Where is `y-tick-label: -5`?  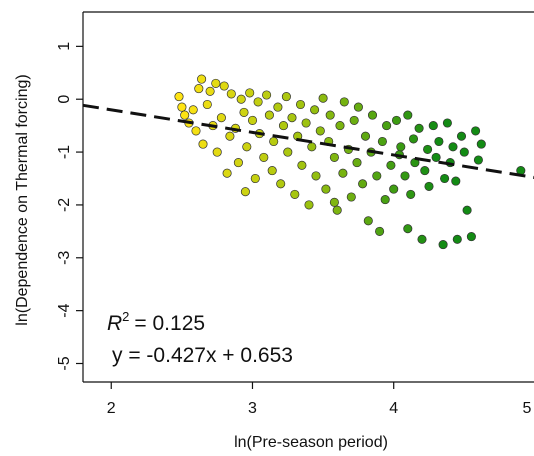
y-tick-label: -5 is located at coordinates (64, 363).